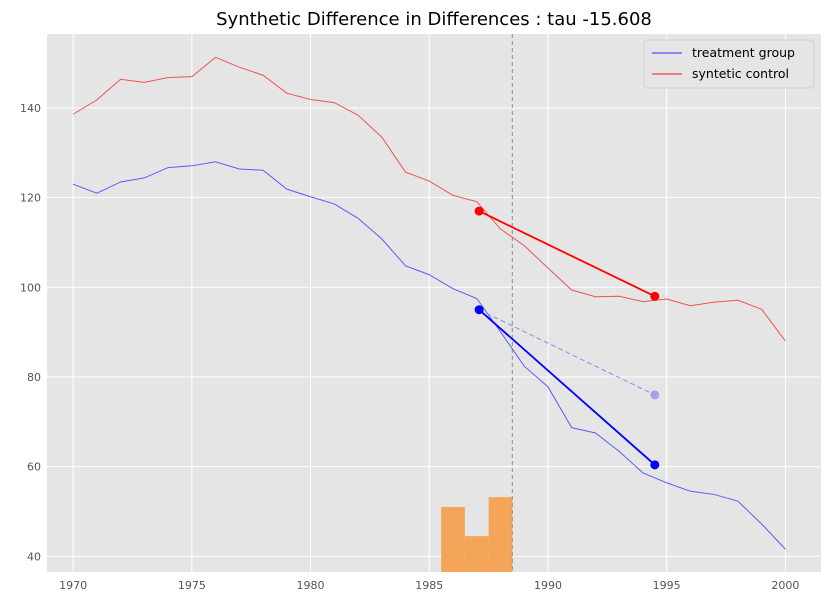  What do you see at coordinates (311, 585) in the screenshot?
I see `x-tick-label: 1980` at bounding box center [311, 585].